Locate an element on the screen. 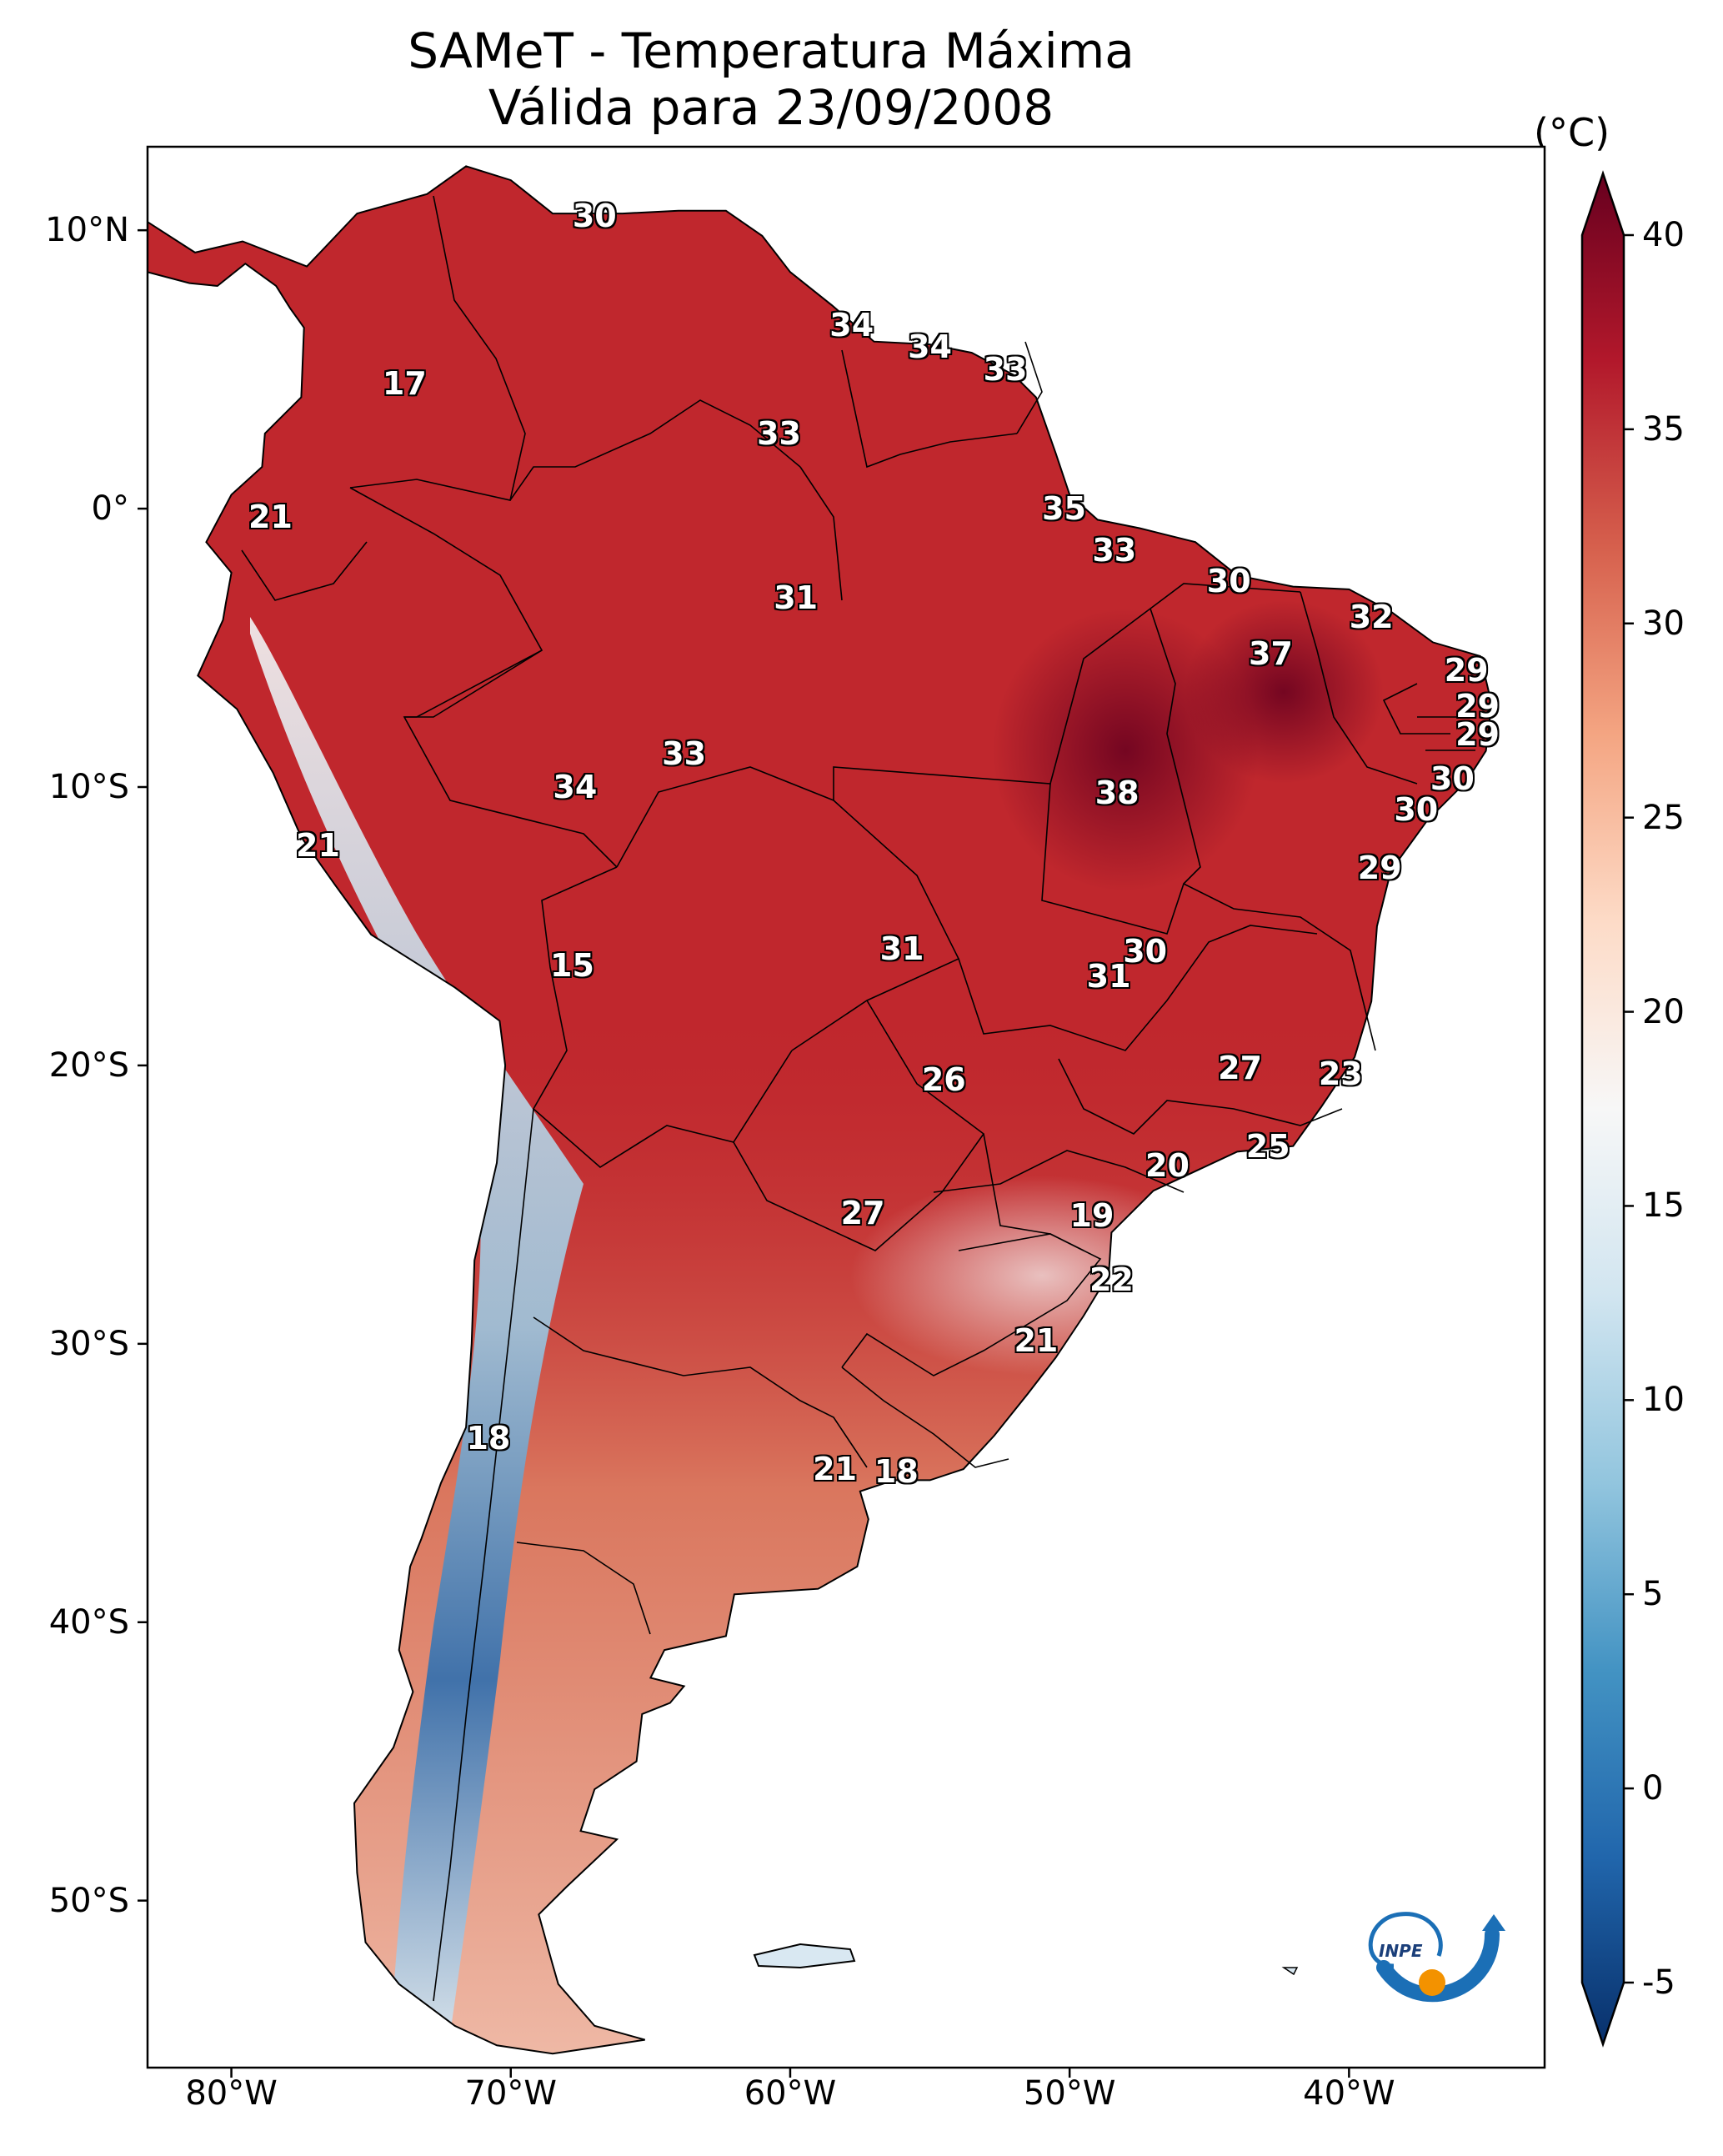 This screenshot has width=1723, height=2156. hot-spot-northeast is located at coordinates (1284, 692).